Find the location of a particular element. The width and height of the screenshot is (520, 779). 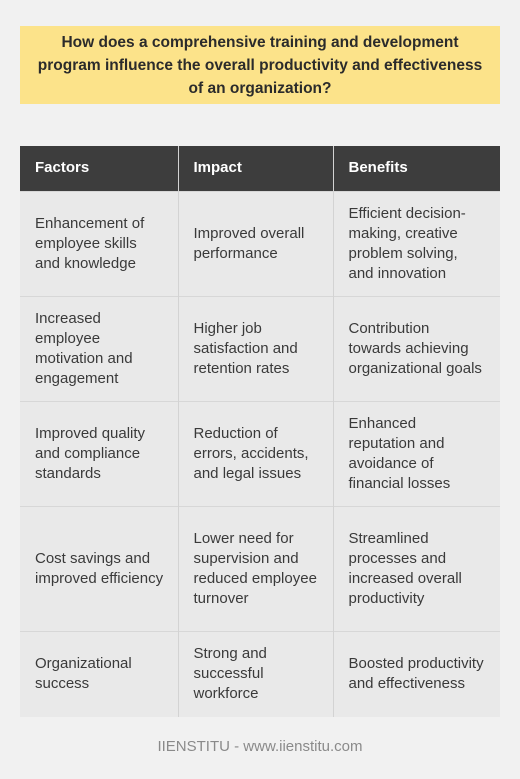

header-impact: Impact is located at coordinates (255, 168).